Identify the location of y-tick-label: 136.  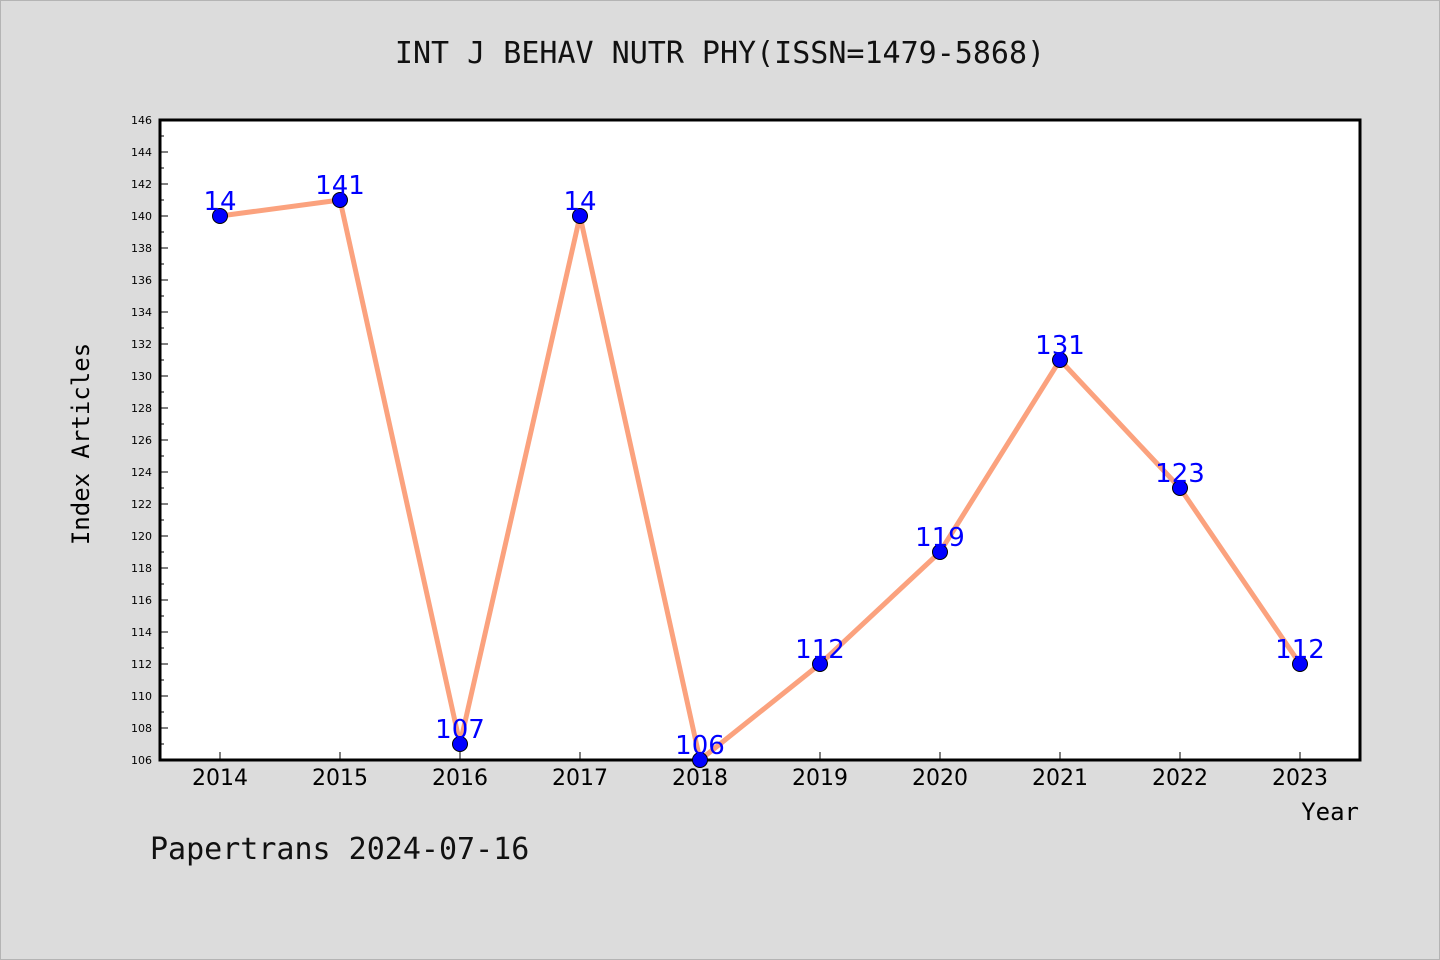
(141, 280).